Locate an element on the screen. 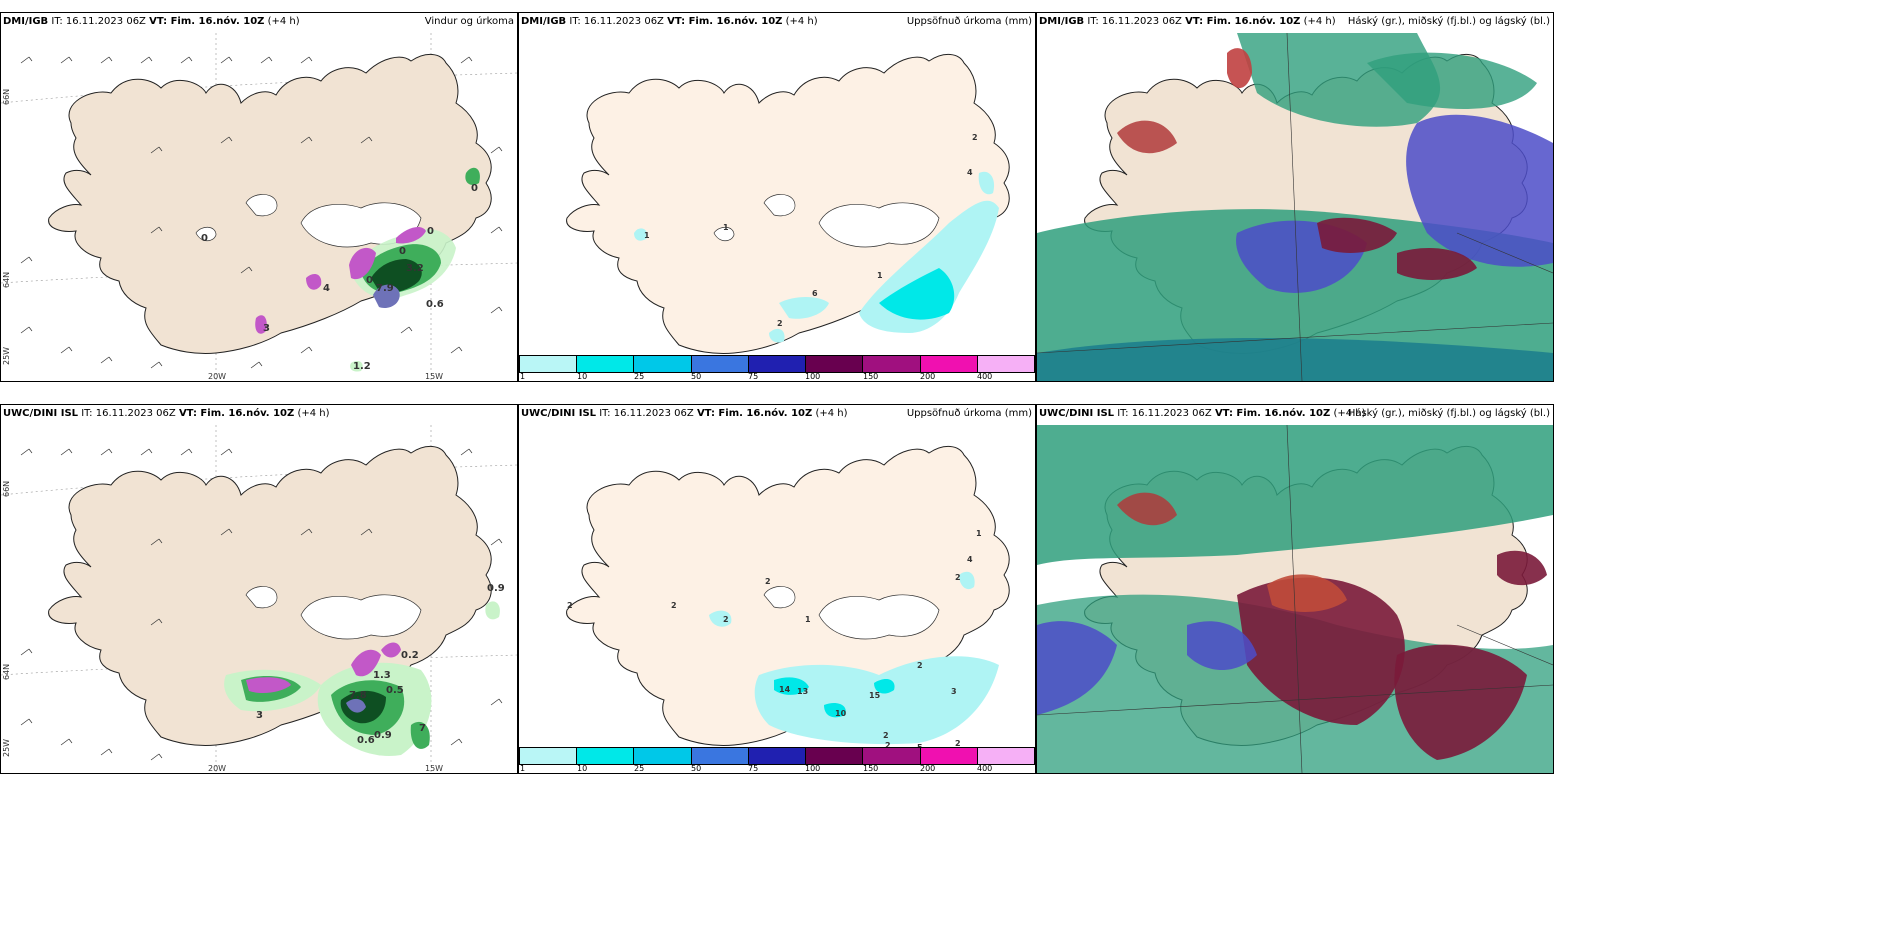 This screenshot has width=1900, height=950. accum-map is located at coordinates (777, 194).